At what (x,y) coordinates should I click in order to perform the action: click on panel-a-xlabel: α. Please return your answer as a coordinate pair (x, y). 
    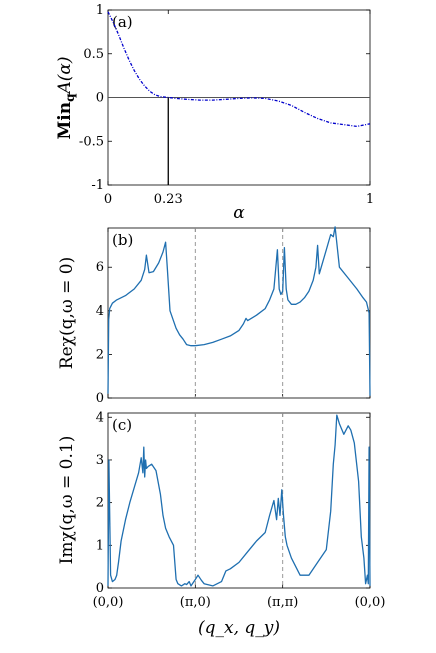
    Looking at the image, I should click on (239, 213).